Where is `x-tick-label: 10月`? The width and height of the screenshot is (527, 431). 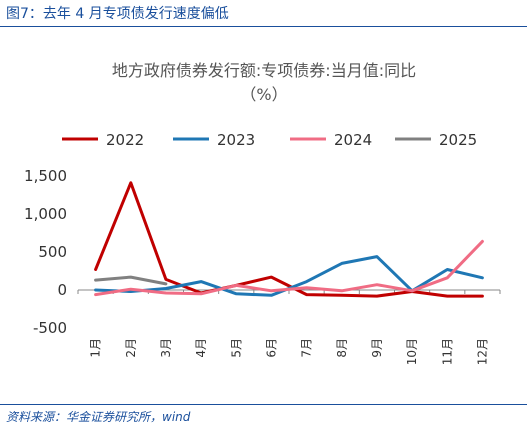
x-tick-label: 10月 is located at coordinates (412, 351).